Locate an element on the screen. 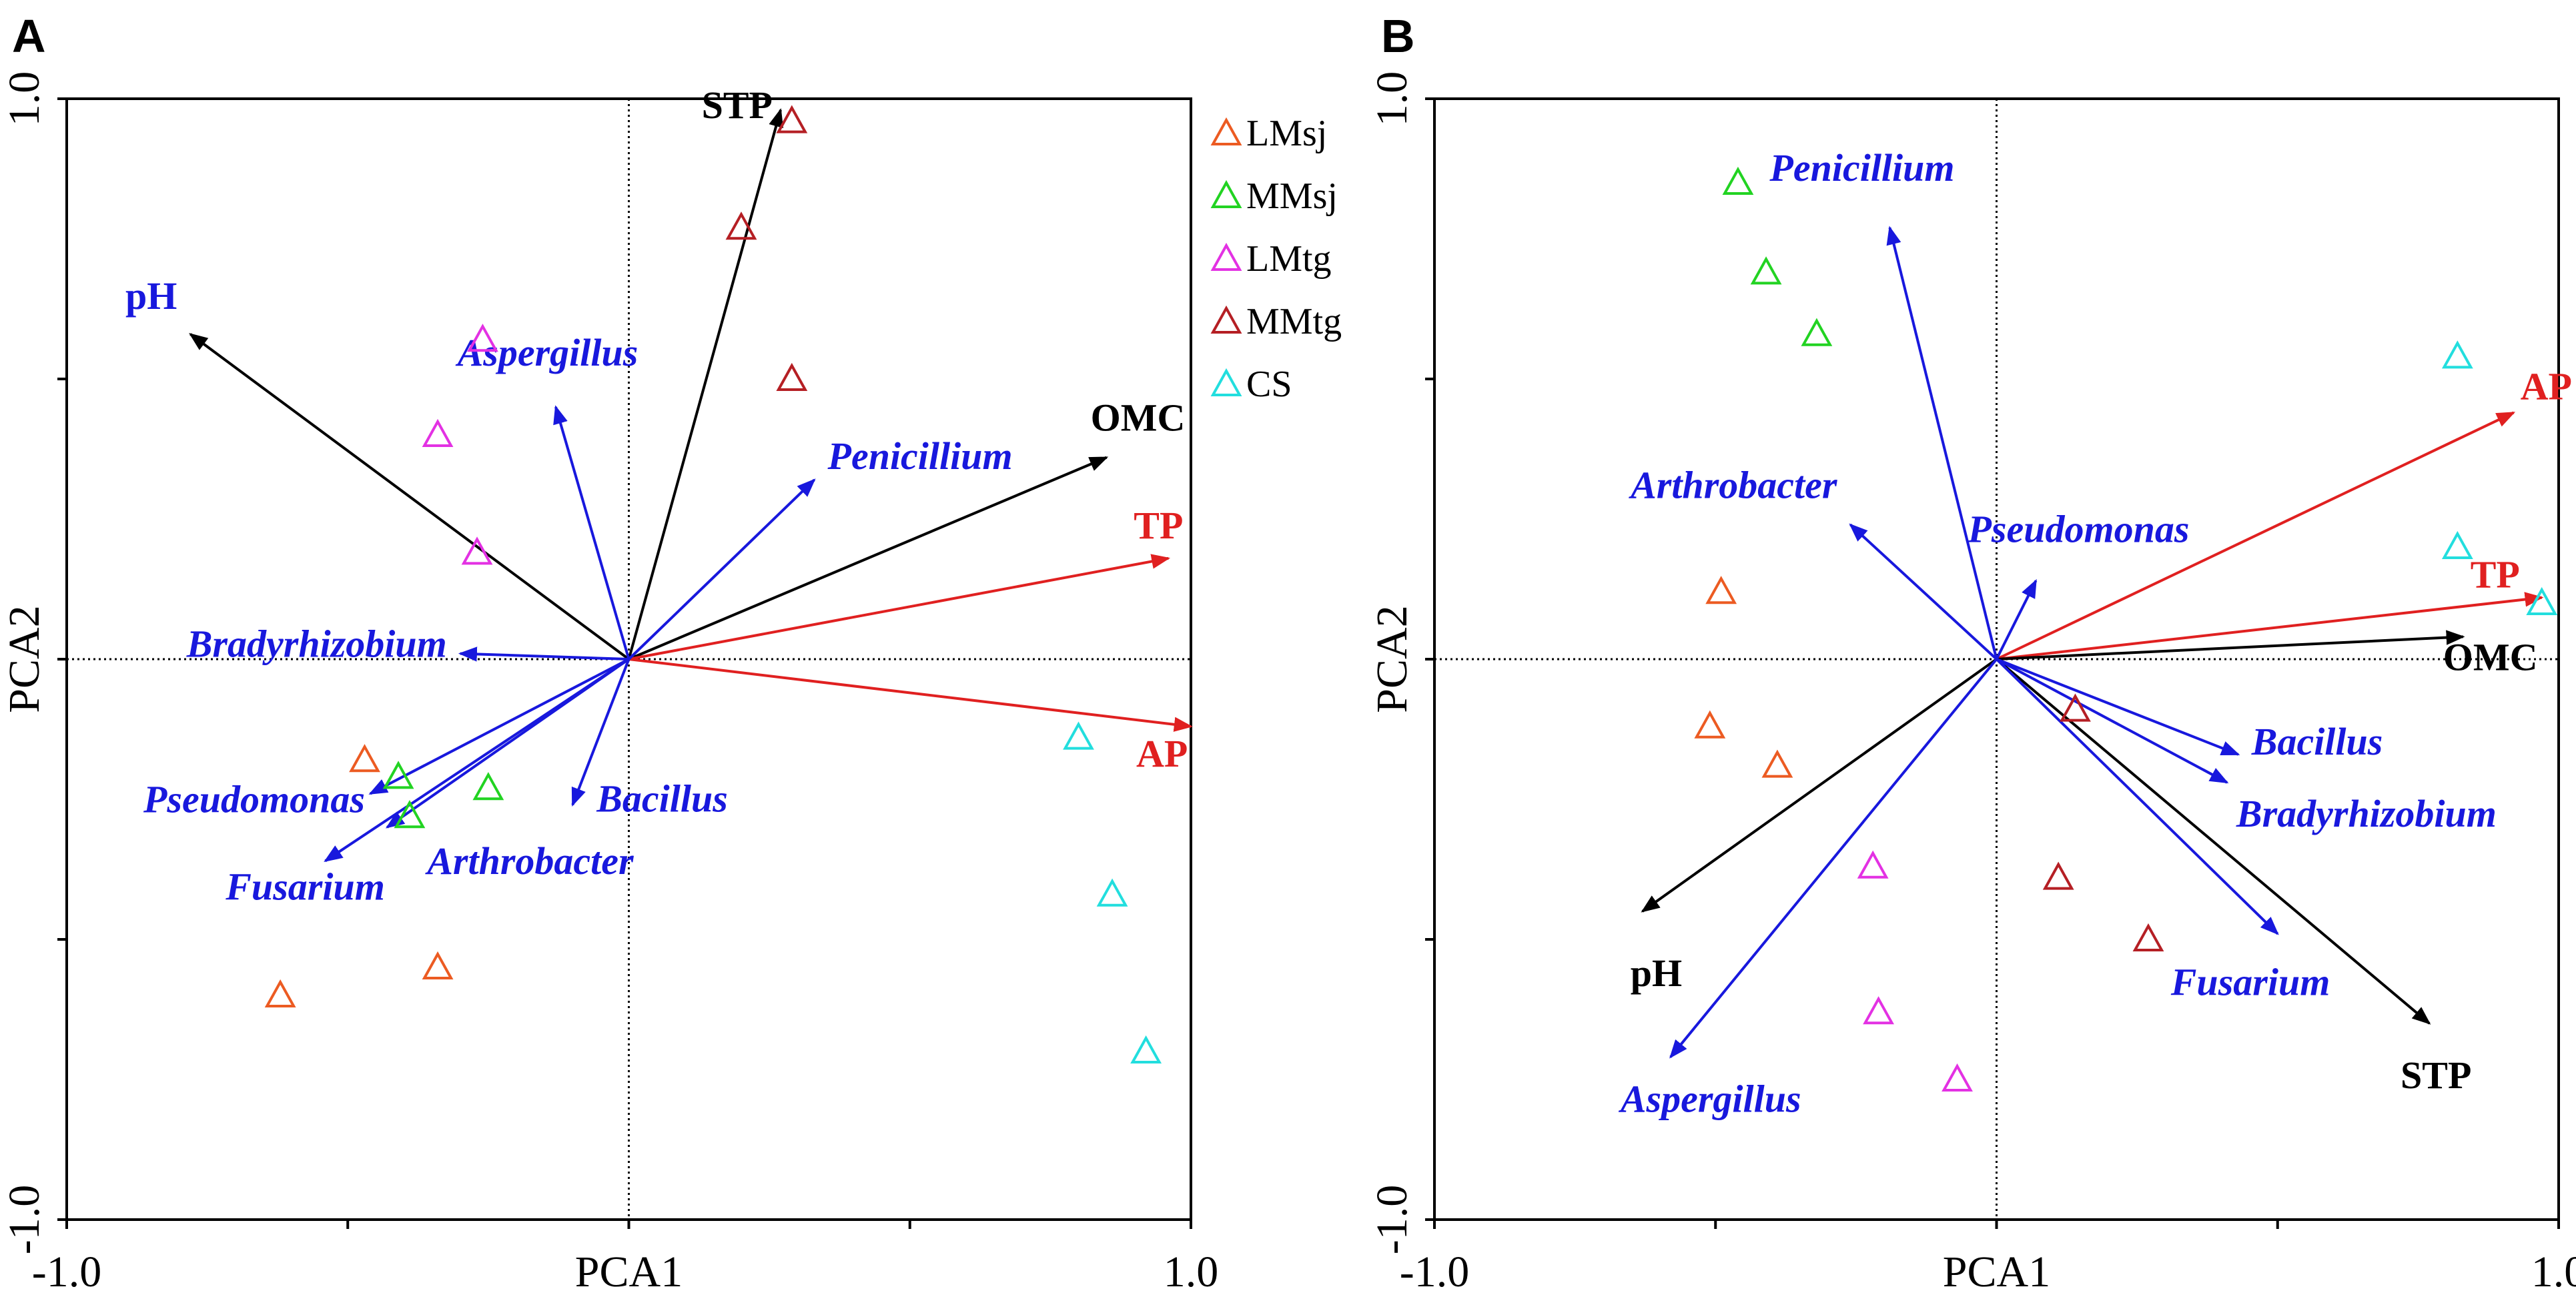 This screenshot has width=2576, height=1299. legend-label-cs: CS is located at coordinates (1269, 385).